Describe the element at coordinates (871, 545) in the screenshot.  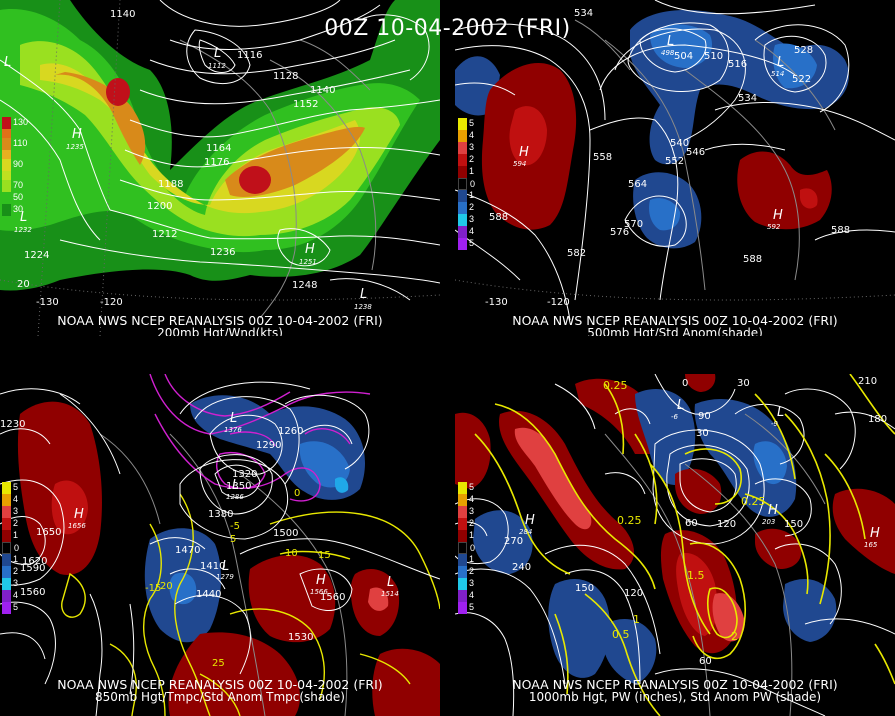
I see `high-value: 165` at that location.